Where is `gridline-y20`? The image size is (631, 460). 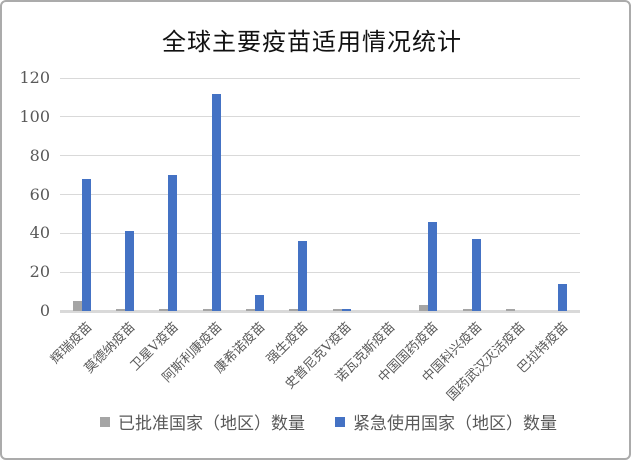 gridline-y20 is located at coordinates (320, 272).